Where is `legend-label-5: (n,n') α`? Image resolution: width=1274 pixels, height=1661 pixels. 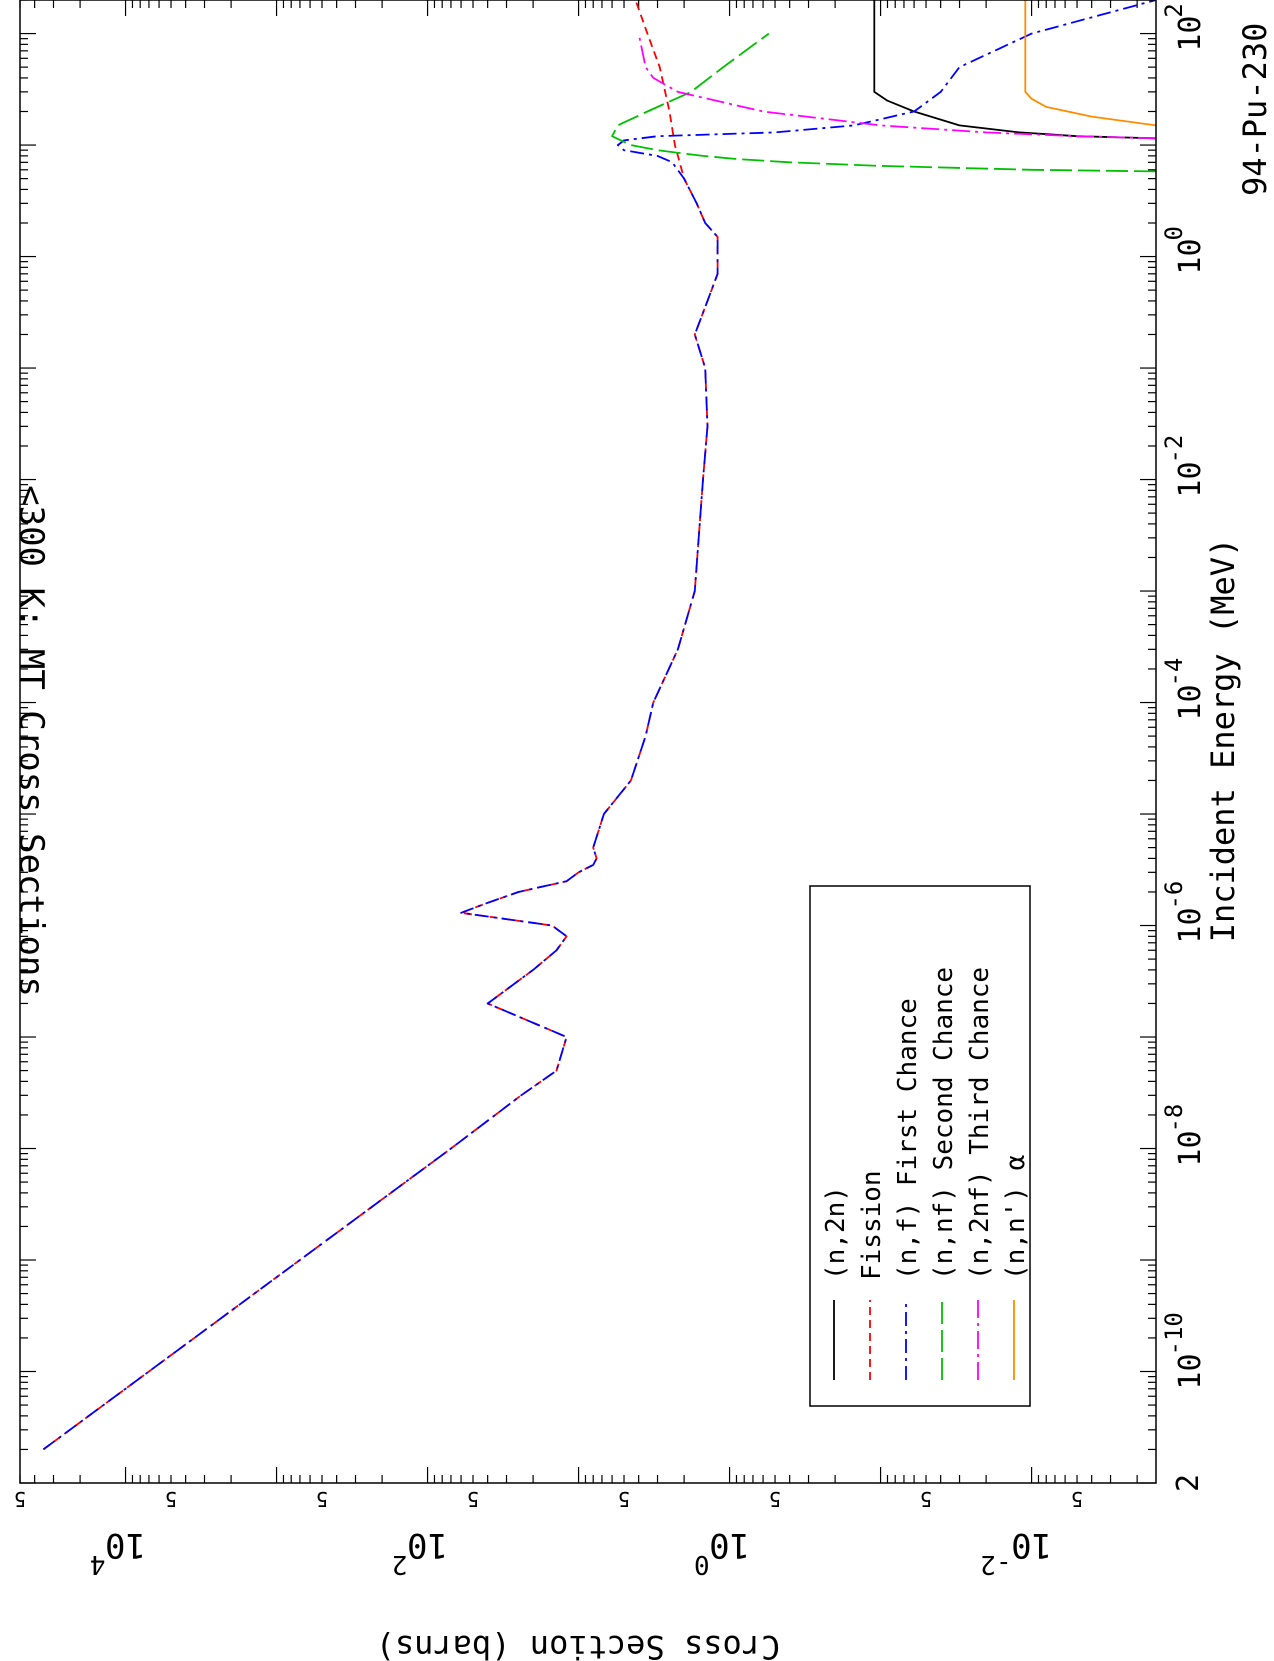 legend-label-5: (n,n') α is located at coordinates (1016, 1217).